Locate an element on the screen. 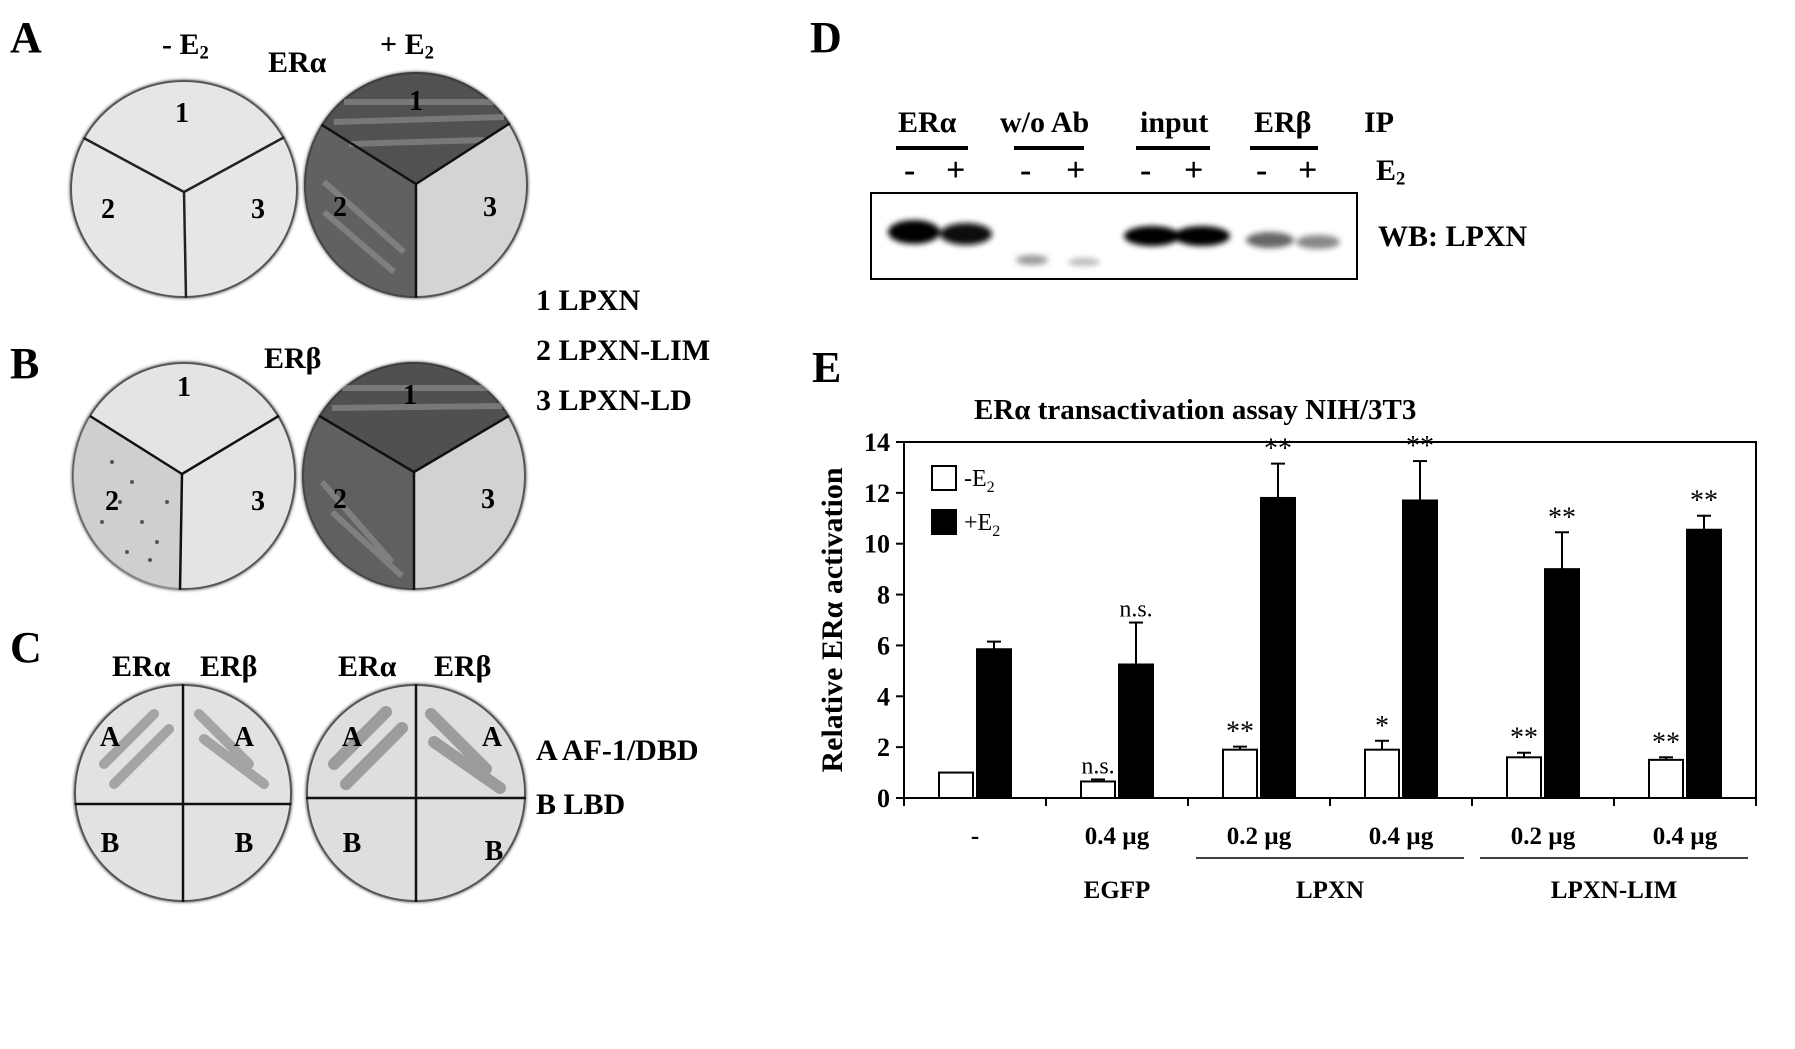 The width and height of the screenshot is (1795, 1049). panel-label-a: A is located at coordinates (26, 37).